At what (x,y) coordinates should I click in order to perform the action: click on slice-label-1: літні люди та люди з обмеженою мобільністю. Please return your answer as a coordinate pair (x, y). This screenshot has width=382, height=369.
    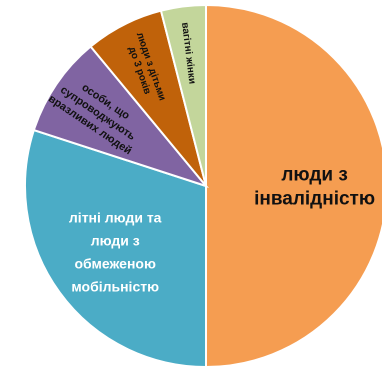
    Looking at the image, I should click on (115, 251).